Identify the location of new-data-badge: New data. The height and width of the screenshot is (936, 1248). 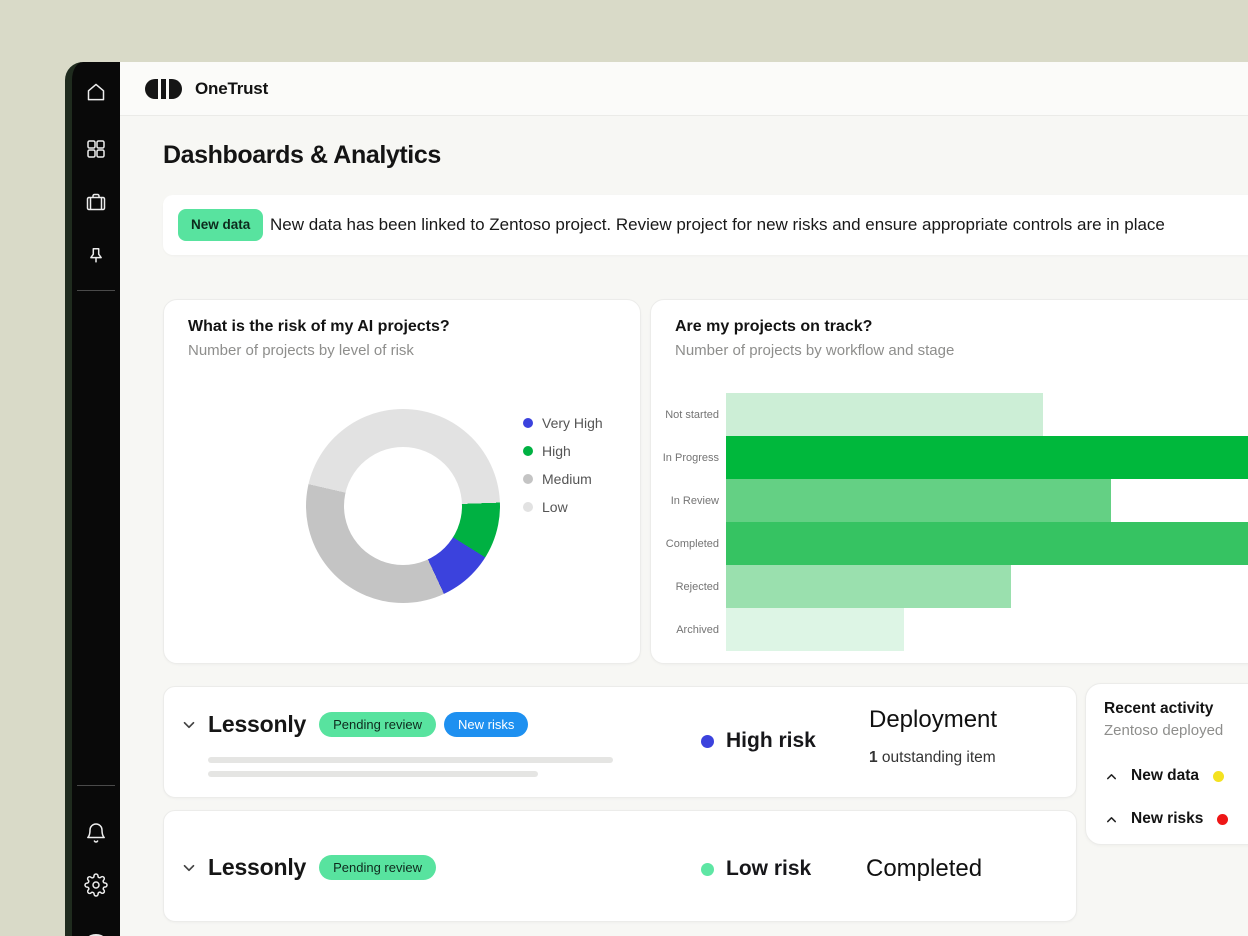
(221, 225).